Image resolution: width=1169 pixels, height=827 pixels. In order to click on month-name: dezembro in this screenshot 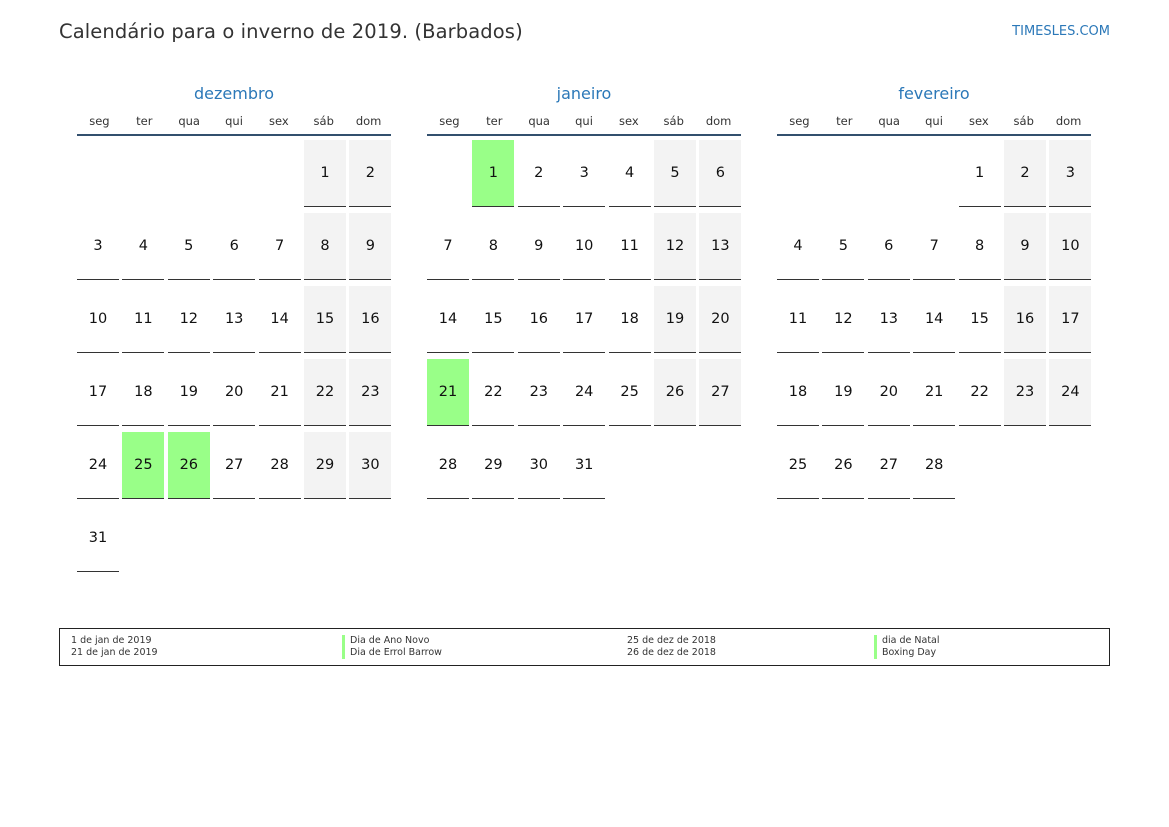, I will do `click(234, 93)`.